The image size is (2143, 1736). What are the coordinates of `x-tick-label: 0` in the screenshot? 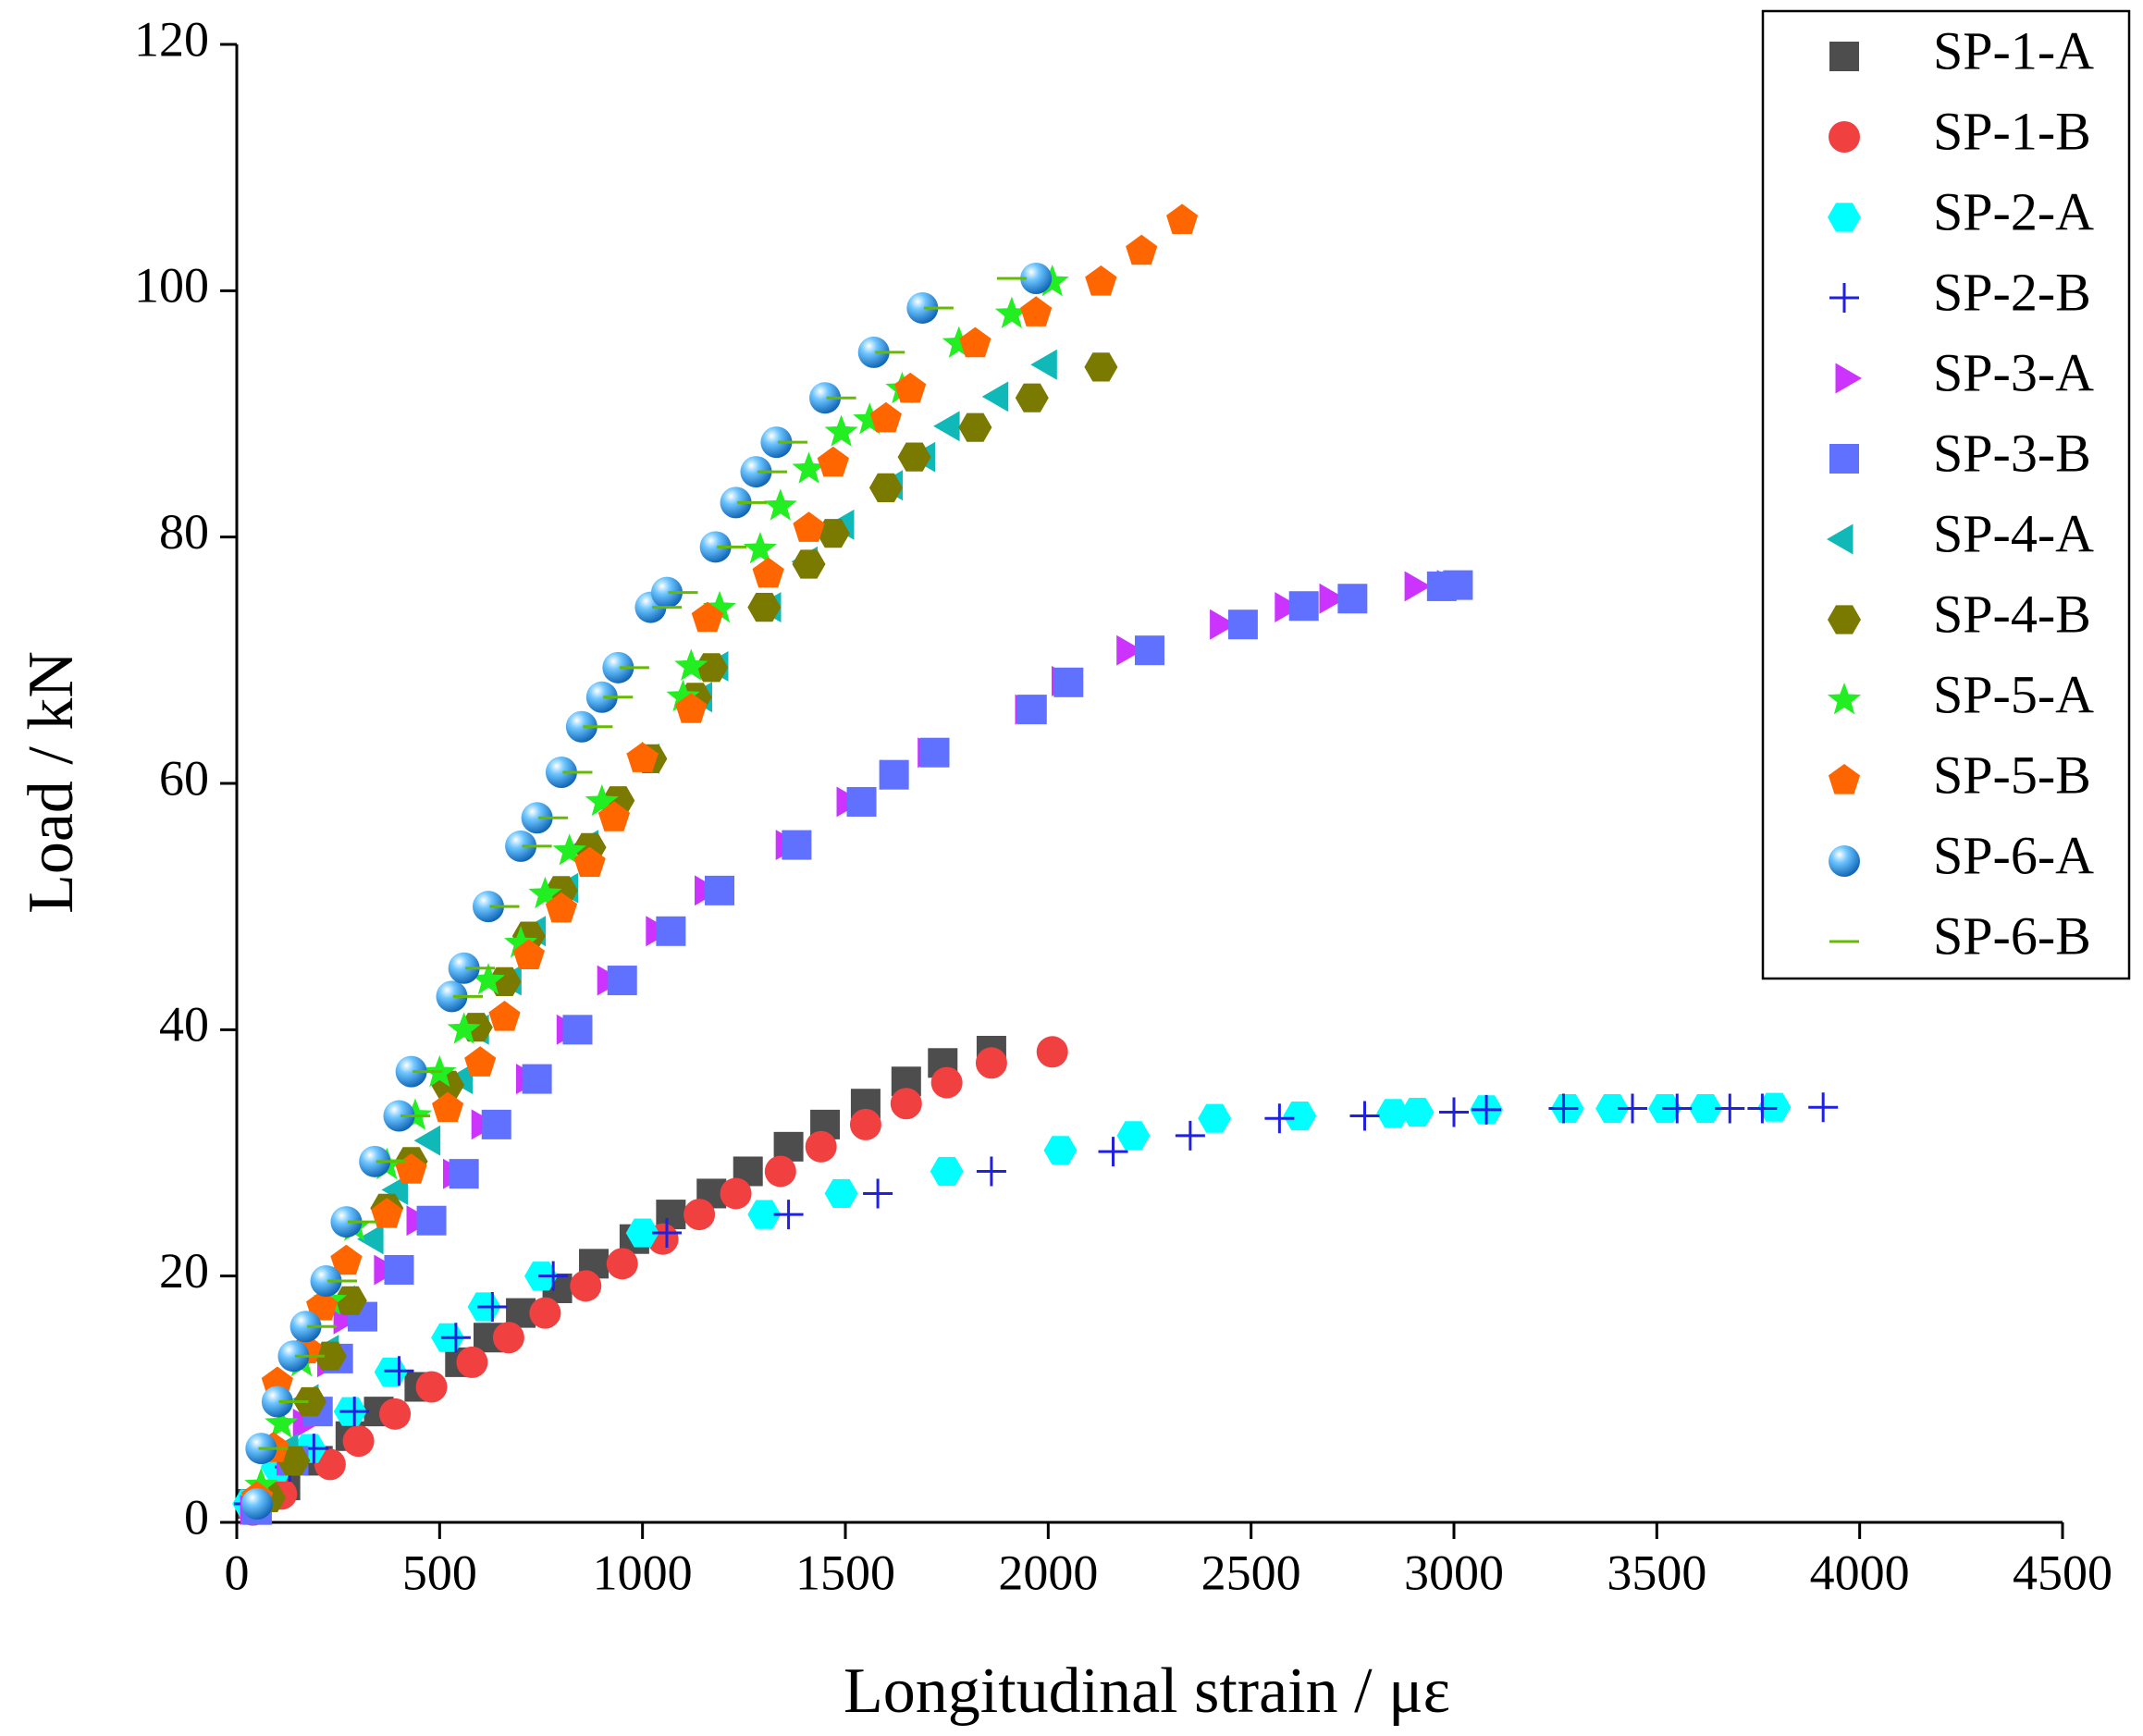 It's located at (238, 1572).